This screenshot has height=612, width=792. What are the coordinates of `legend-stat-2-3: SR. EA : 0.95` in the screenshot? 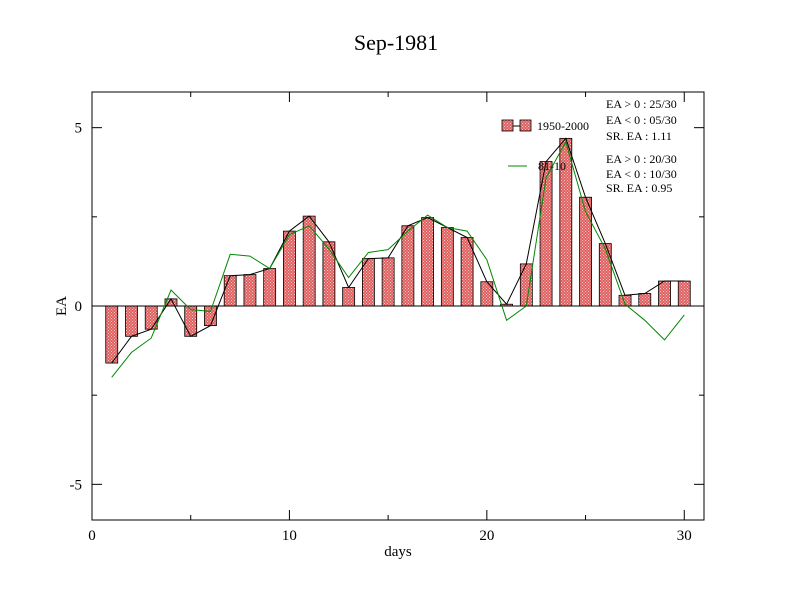 It's located at (639, 188).